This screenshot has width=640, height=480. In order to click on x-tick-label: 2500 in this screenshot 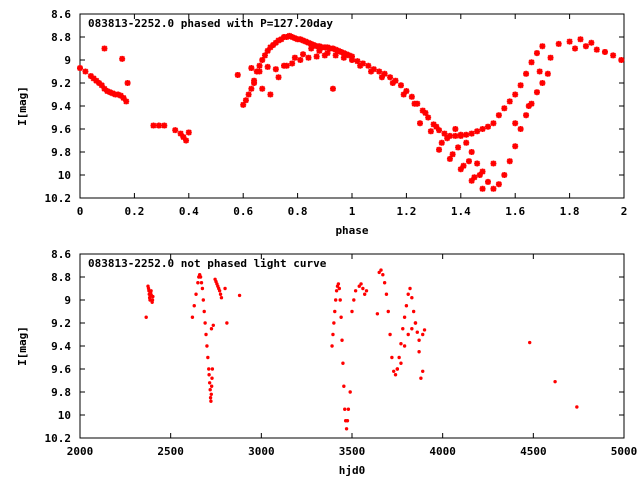, I will do `click(170, 451)`.